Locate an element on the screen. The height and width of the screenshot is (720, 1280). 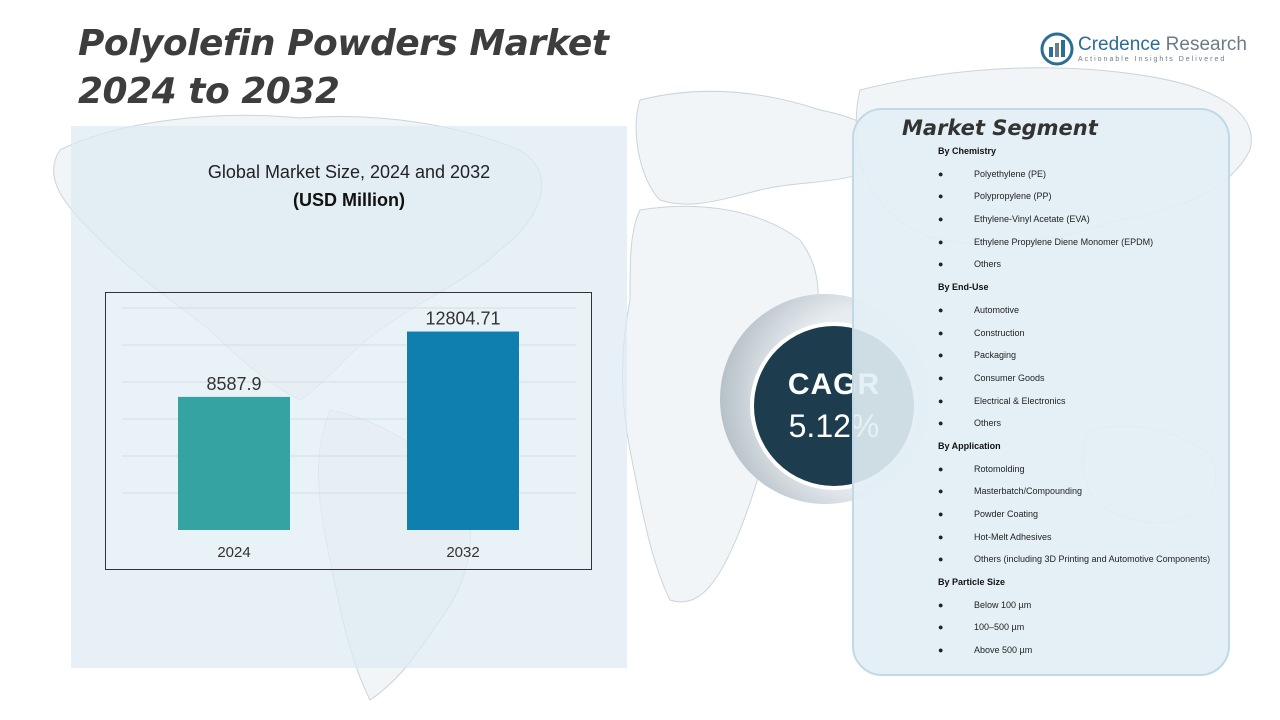
segment-list-item: ● Masterbatch/Compounding is located at coordinates (1084, 494).